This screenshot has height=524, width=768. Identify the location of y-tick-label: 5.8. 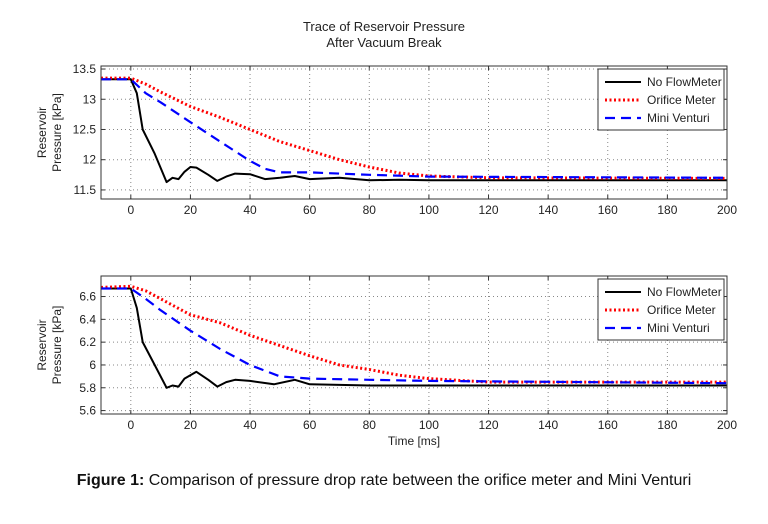
(87, 388).